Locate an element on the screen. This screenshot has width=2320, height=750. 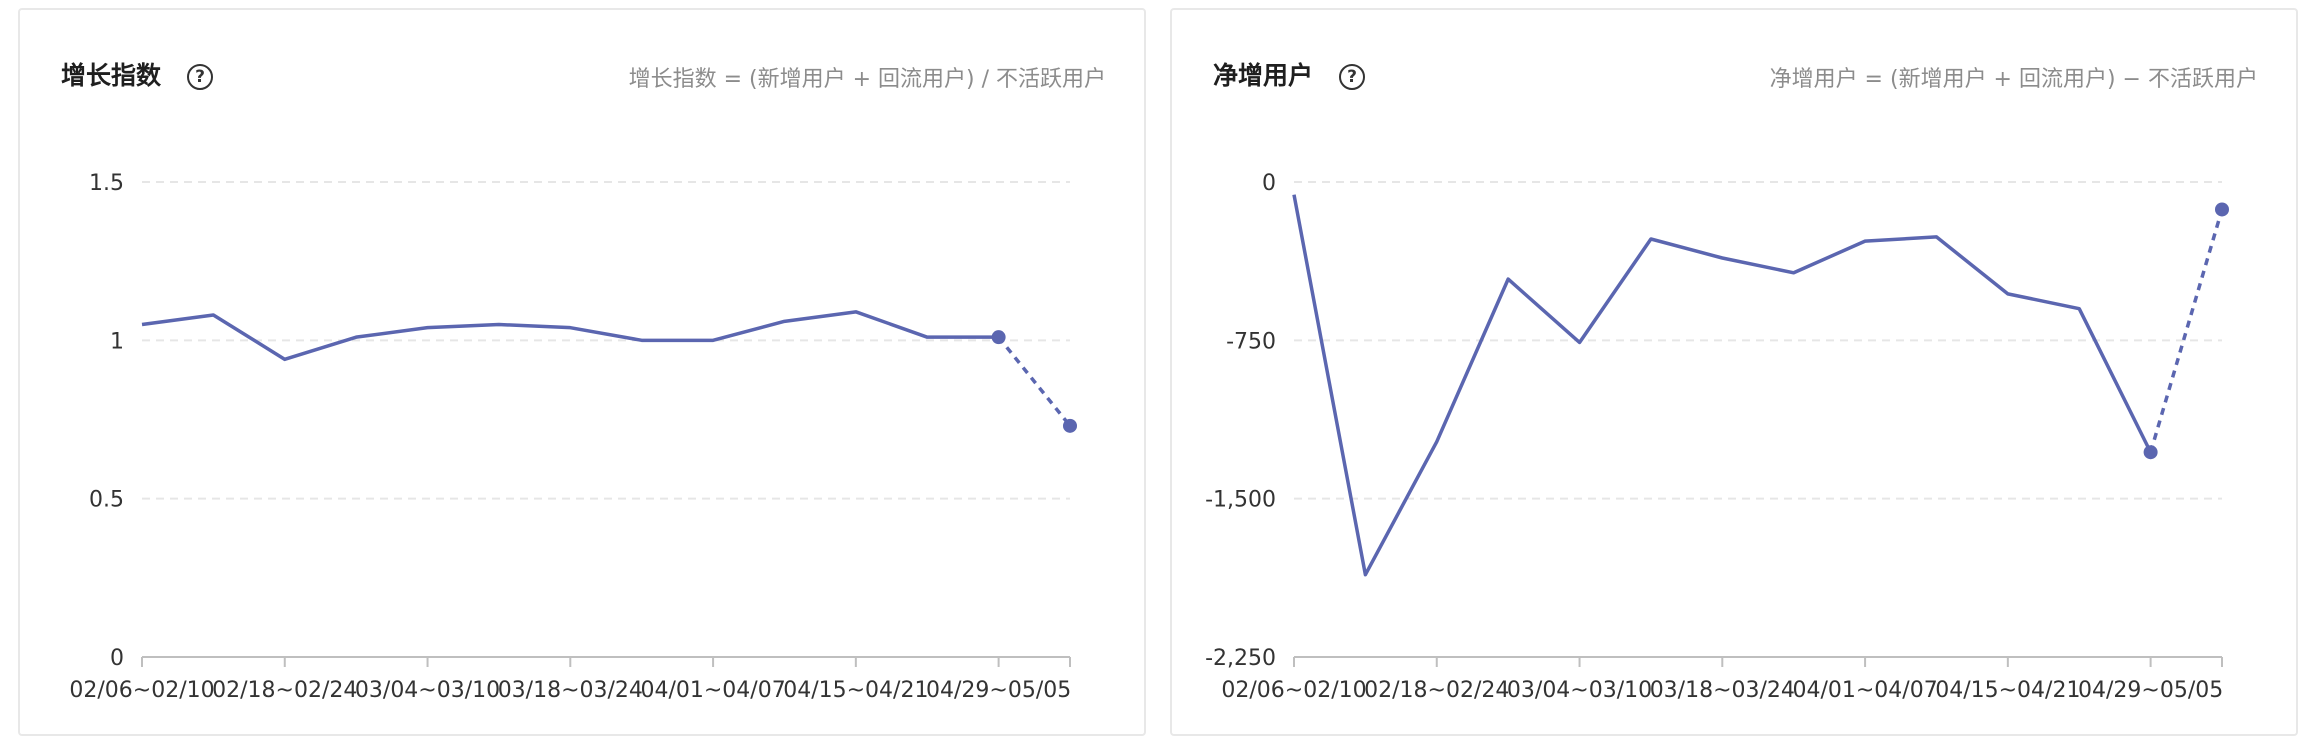
y-tick-label: -750 is located at coordinates (1251, 341).